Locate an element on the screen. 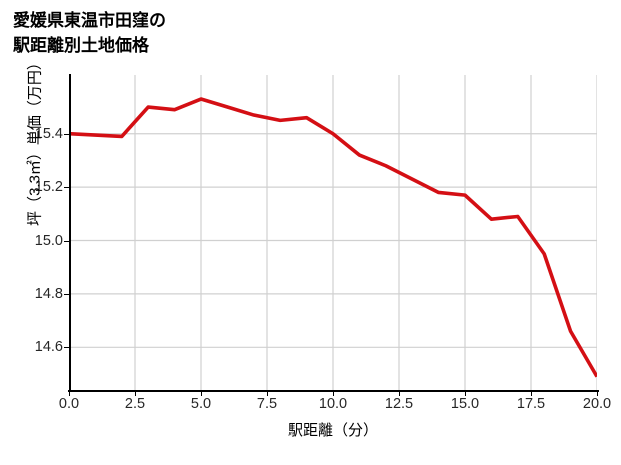  x-tick-label: 12.5 is located at coordinates (399, 404).